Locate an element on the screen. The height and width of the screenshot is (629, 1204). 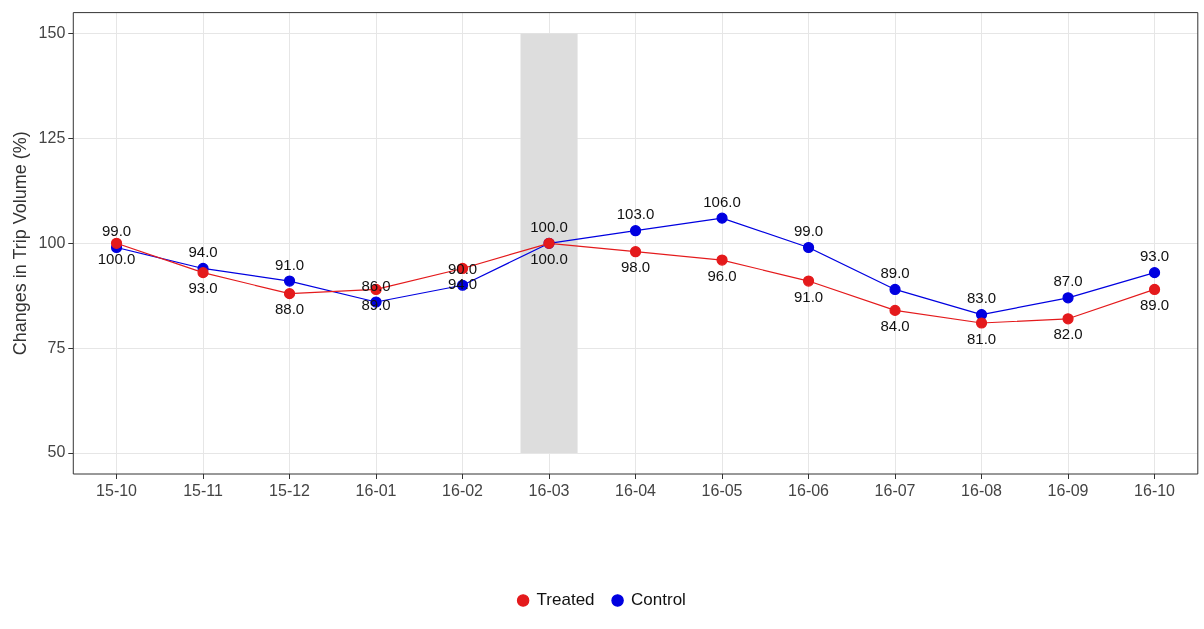
data-label: 87.0 is located at coordinates (1068, 281).